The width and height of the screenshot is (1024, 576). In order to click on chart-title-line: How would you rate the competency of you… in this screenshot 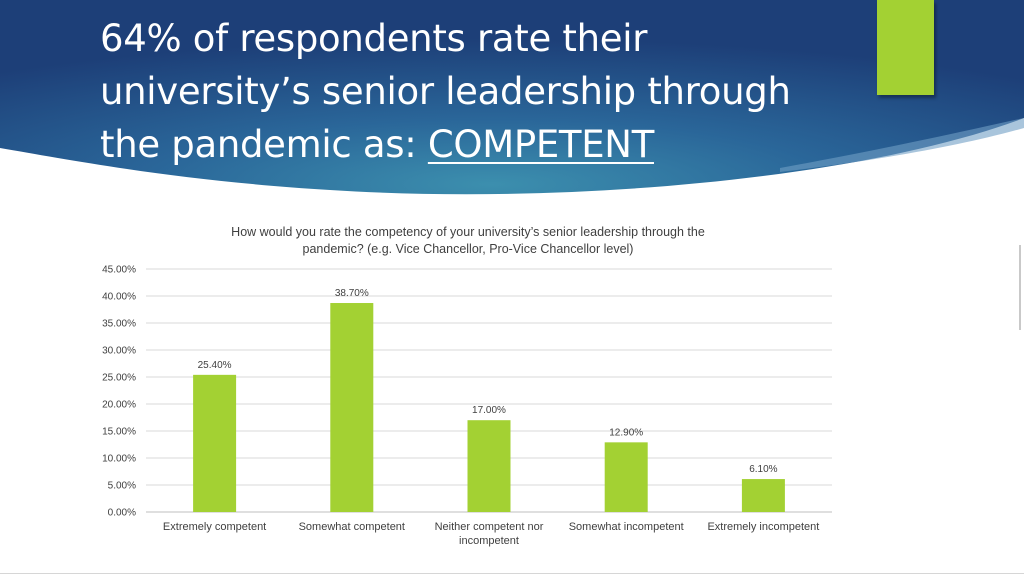, I will do `click(468, 232)`.